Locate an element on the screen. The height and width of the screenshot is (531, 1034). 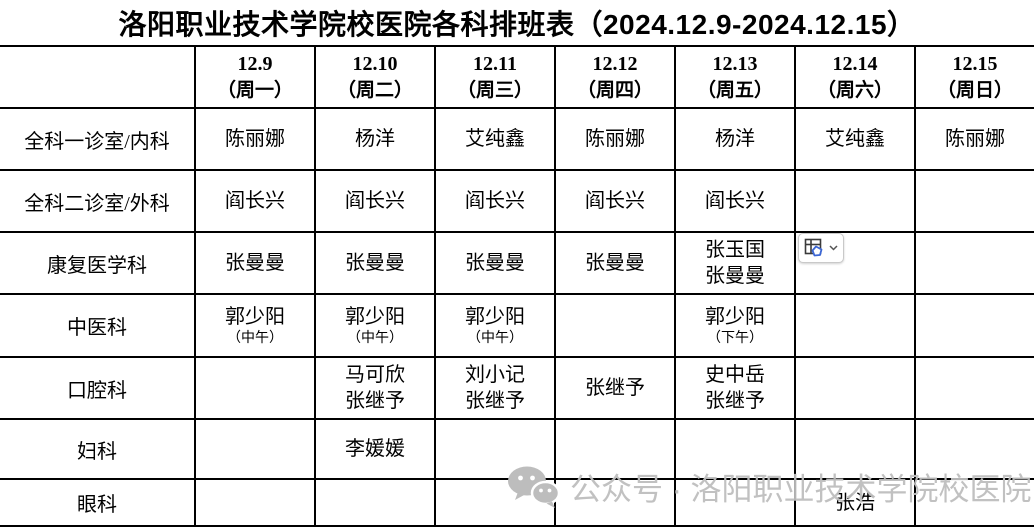
staff-name: 艾纯鑫 is located at coordinates (855, 139).